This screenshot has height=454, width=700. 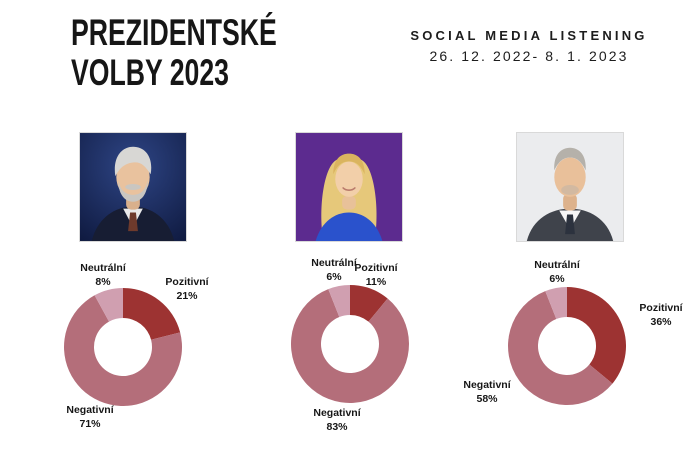 I want to click on page-title-line2: VOLBY 2023, so click(x=150, y=72).